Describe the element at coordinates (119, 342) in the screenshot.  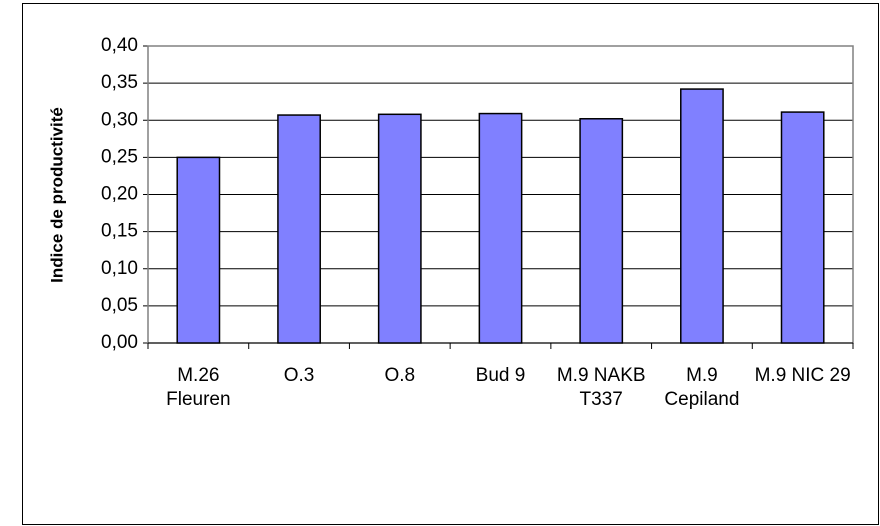
I see `y-tick-label: 0,00` at that location.